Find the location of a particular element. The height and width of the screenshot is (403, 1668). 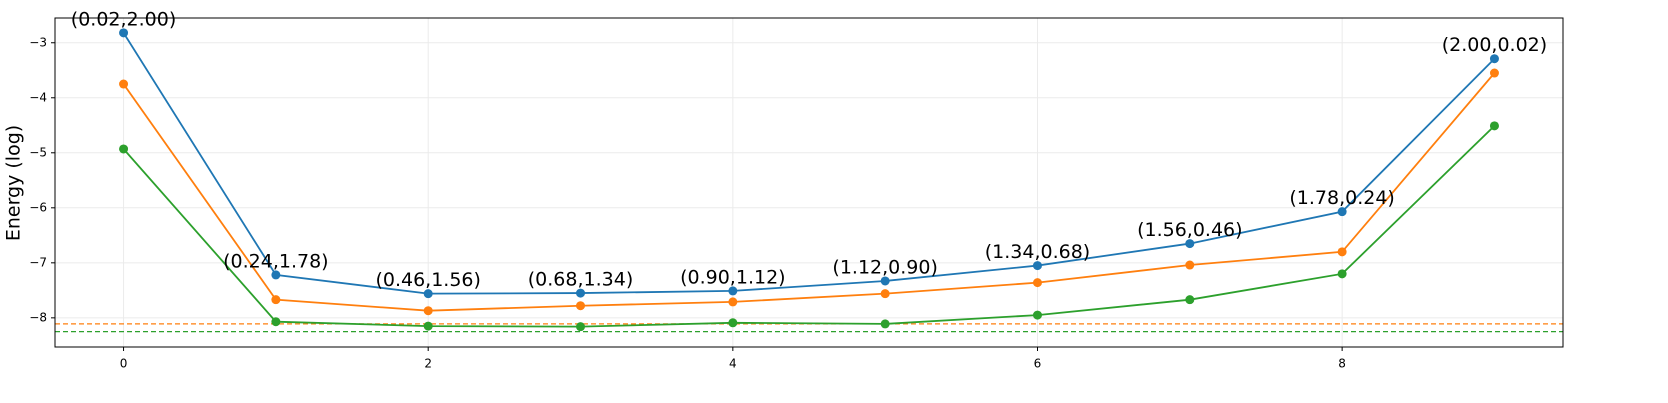

y-tick-label: −6 is located at coordinates (38, 207).